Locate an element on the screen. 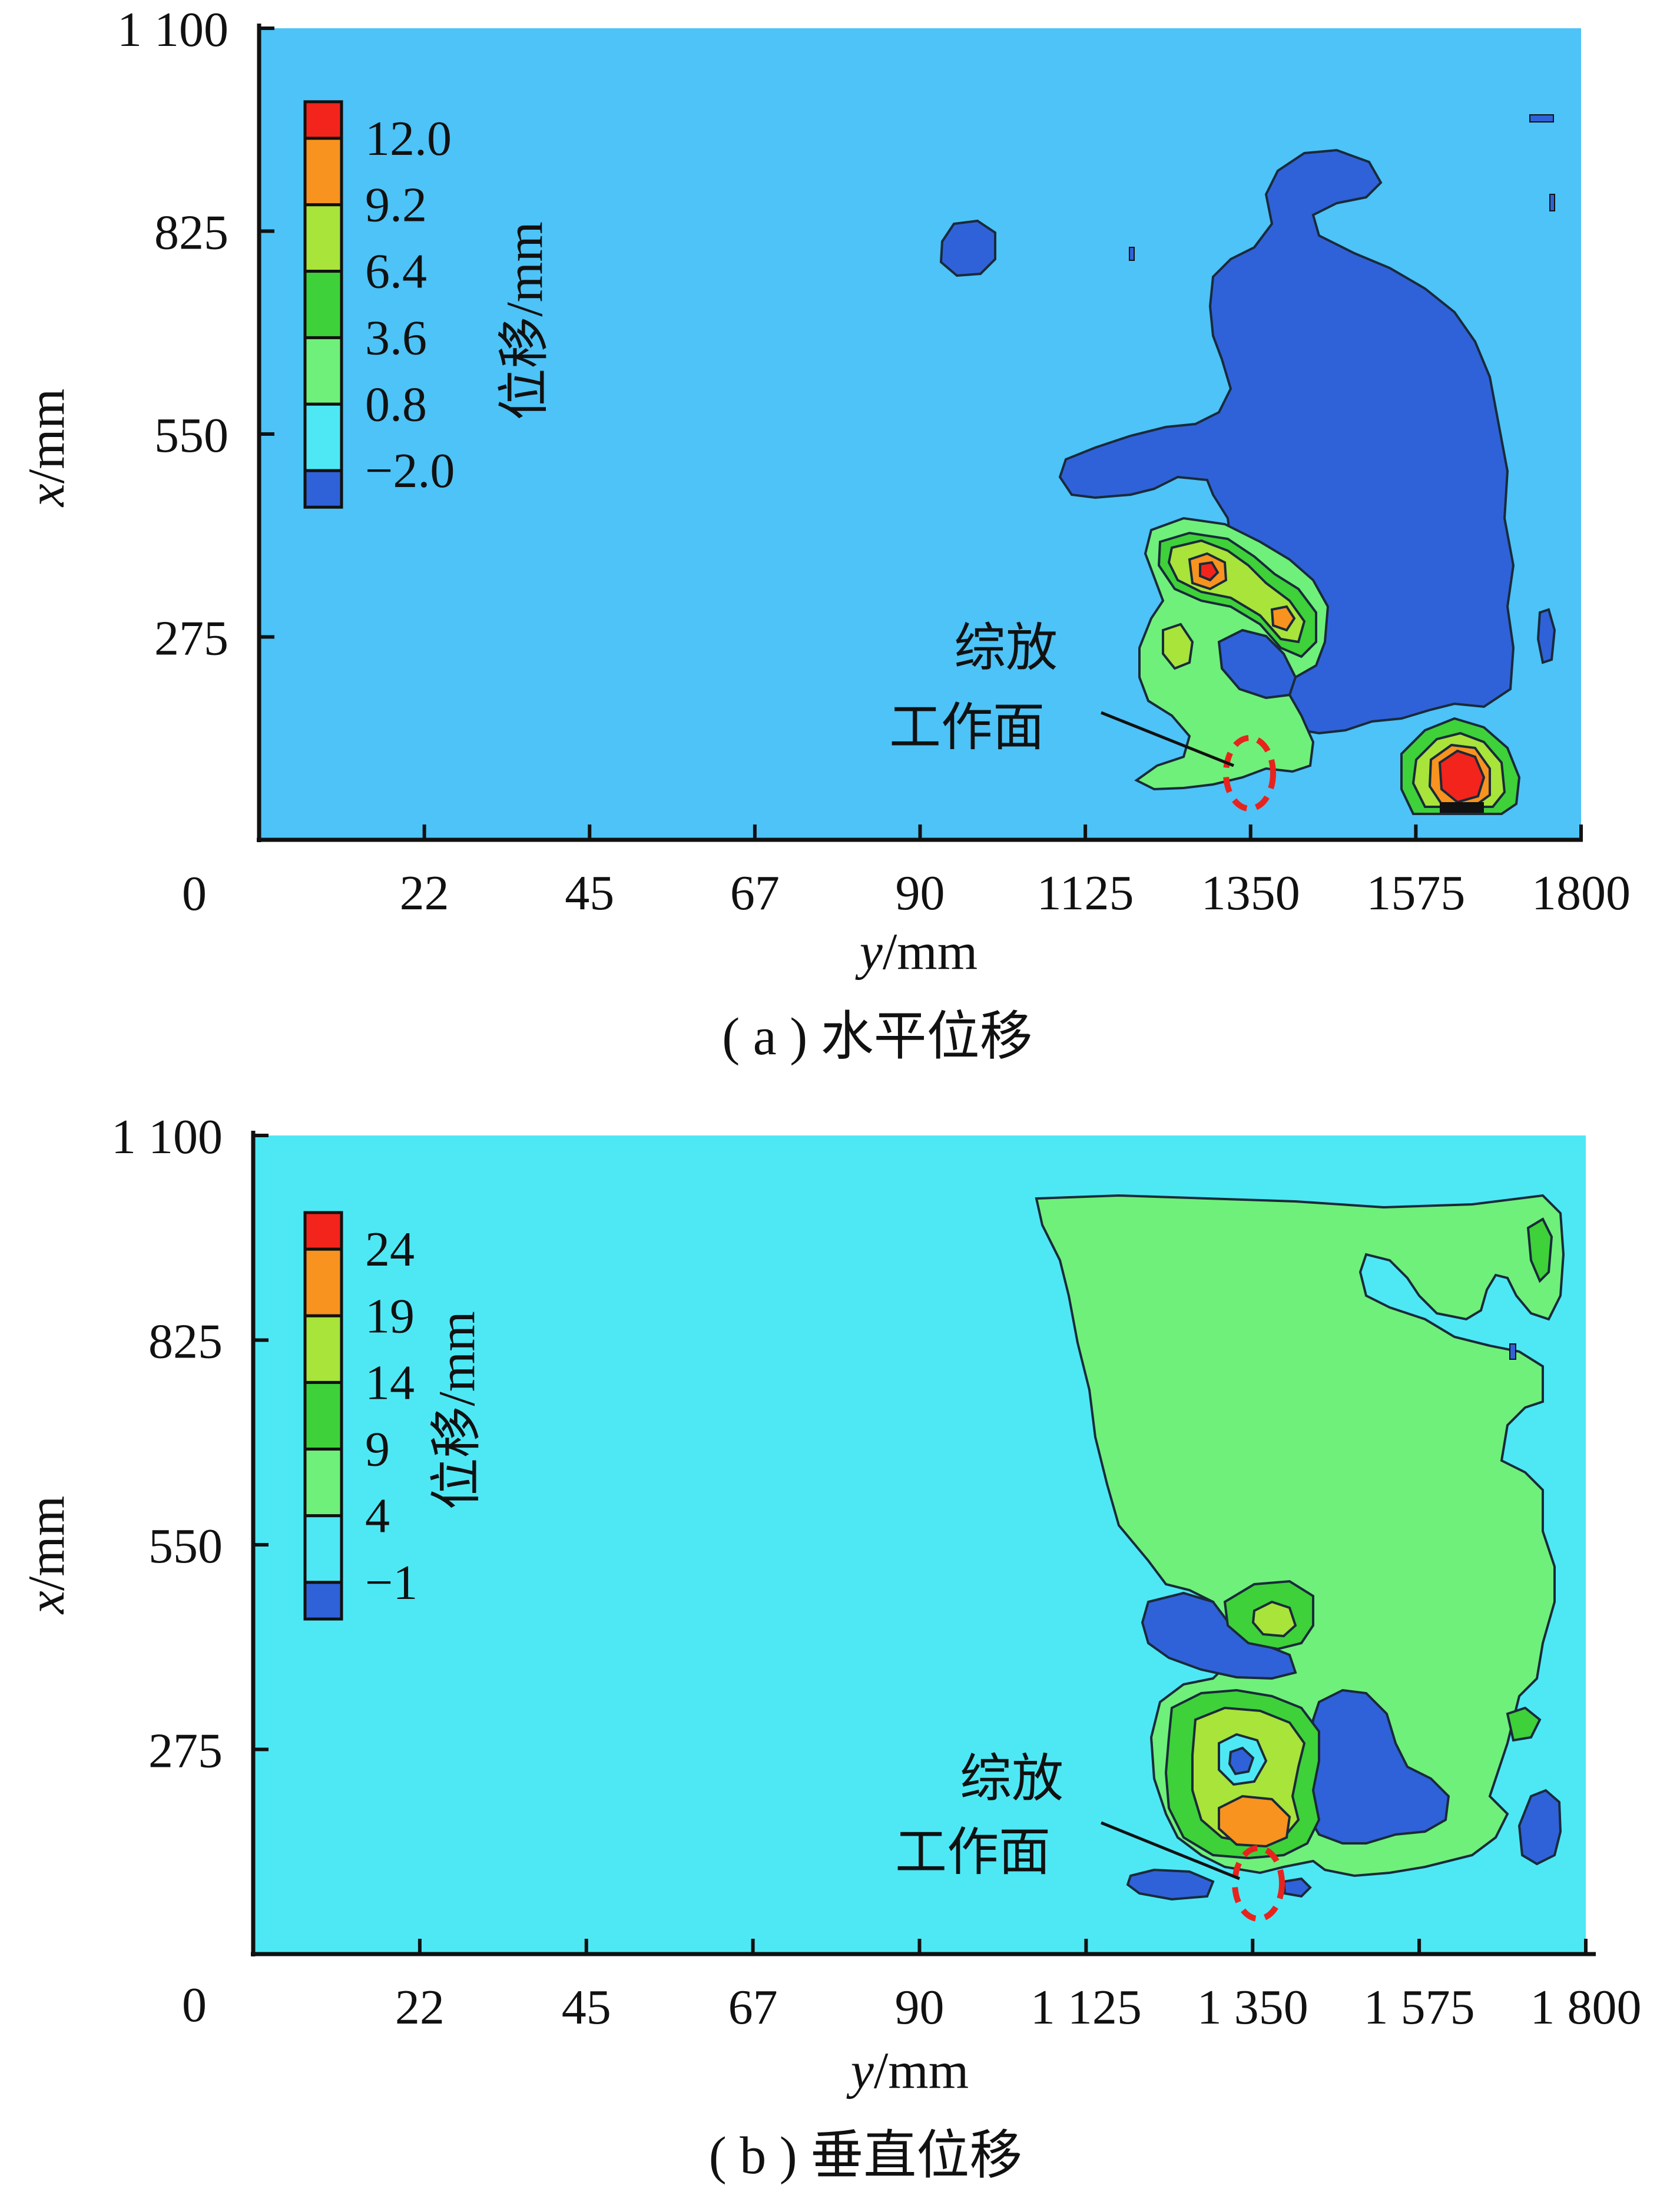 The image size is (1680, 2192). panel-b-x-axis-var: y is located at coordinates (860, 2071).